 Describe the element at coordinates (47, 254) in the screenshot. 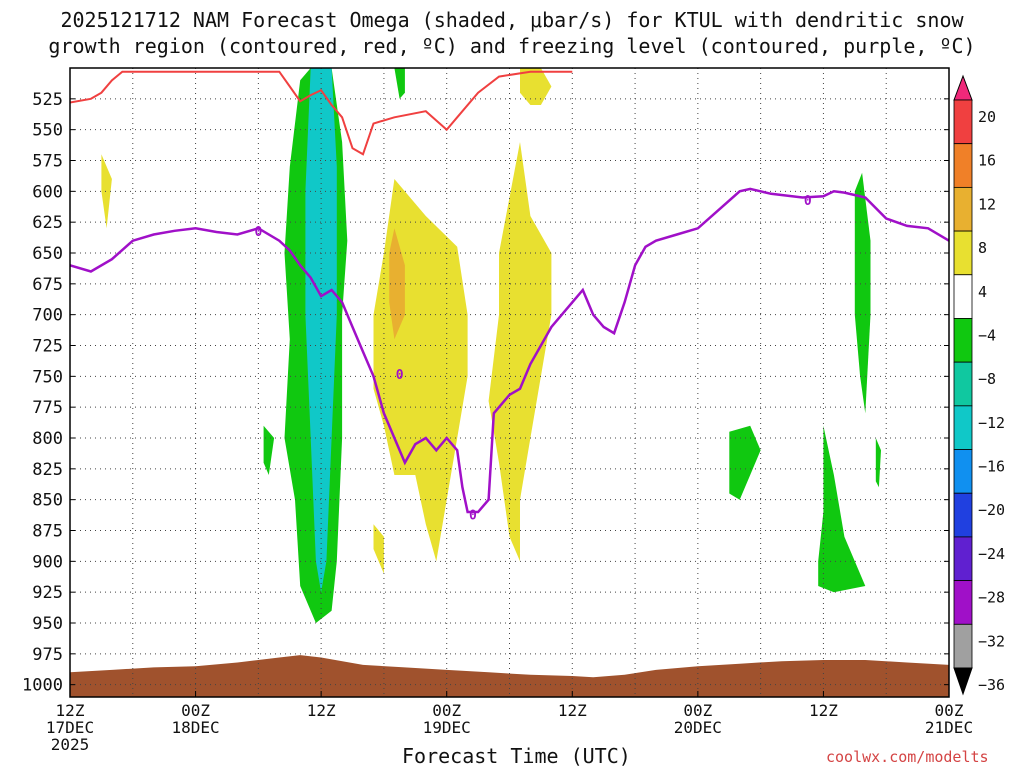

I see `y-tick-label-650: 650` at that location.